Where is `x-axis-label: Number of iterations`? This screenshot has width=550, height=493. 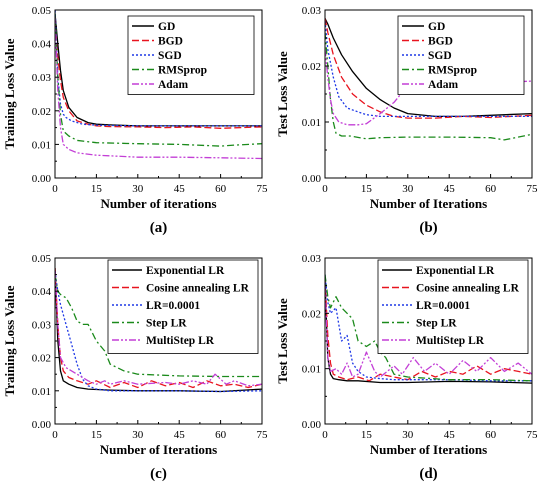 x-axis-label: Number of iterations is located at coordinates (158, 203).